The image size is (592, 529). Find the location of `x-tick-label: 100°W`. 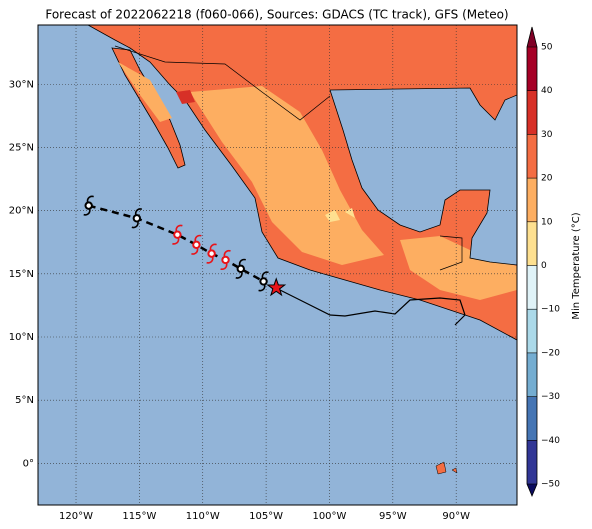

x-tick-label: 100°W is located at coordinates (329, 516).